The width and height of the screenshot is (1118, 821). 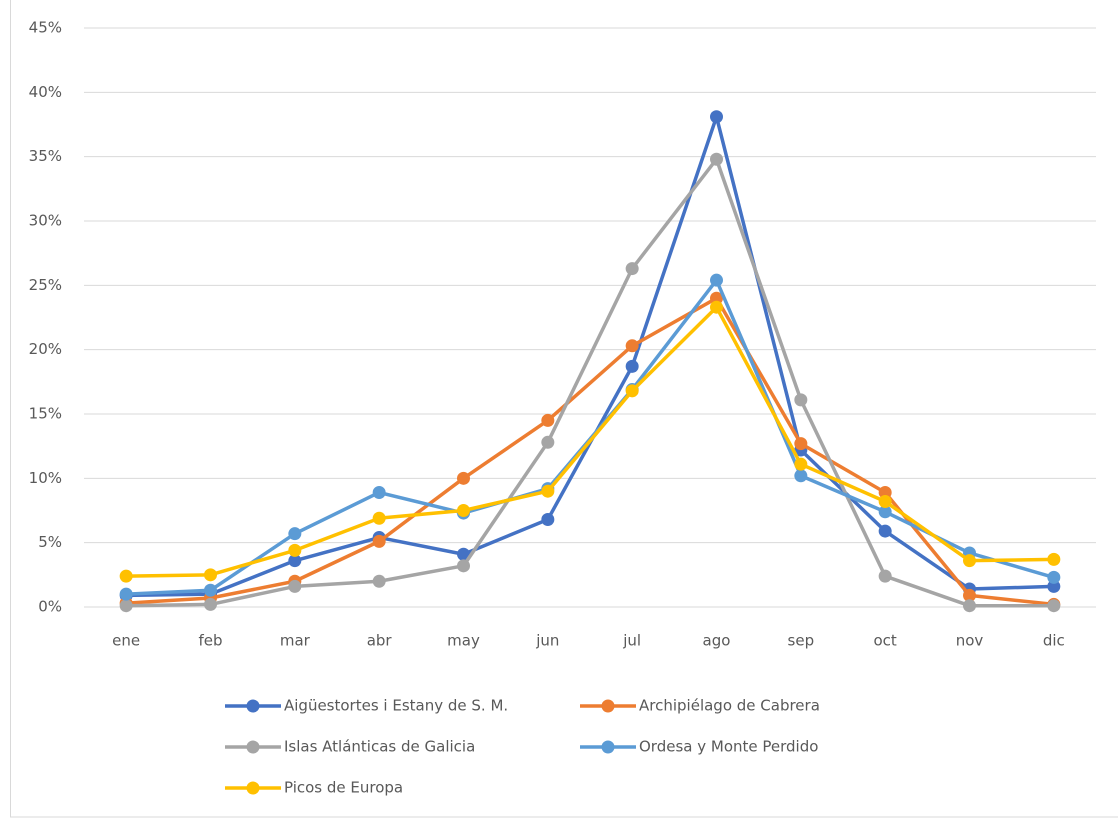 I want to click on x-tick-label: feb, so click(x=210, y=641).